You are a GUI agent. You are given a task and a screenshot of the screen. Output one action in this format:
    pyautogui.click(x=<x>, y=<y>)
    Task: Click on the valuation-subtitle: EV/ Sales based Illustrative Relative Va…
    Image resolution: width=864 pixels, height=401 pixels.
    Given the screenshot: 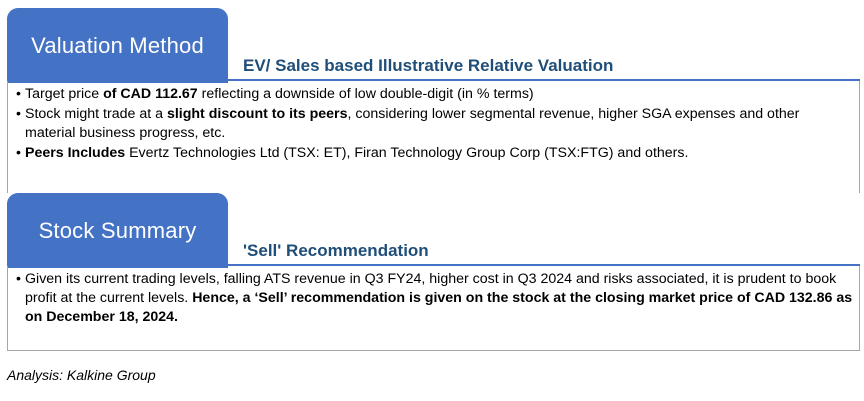 What is the action you would take?
    pyautogui.click(x=428, y=65)
    